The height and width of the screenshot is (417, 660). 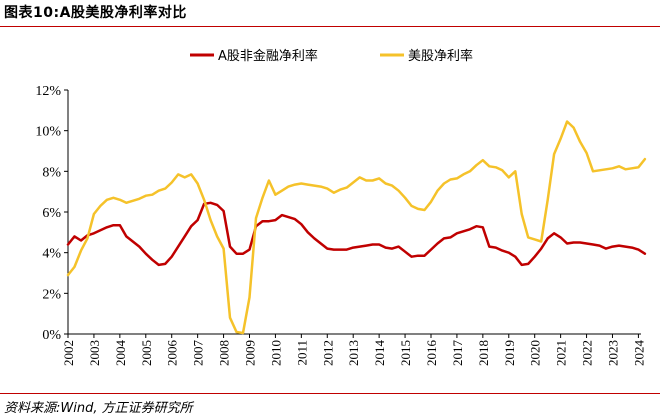 I want to click on x-tick-label: 2013, so click(x=353, y=353).